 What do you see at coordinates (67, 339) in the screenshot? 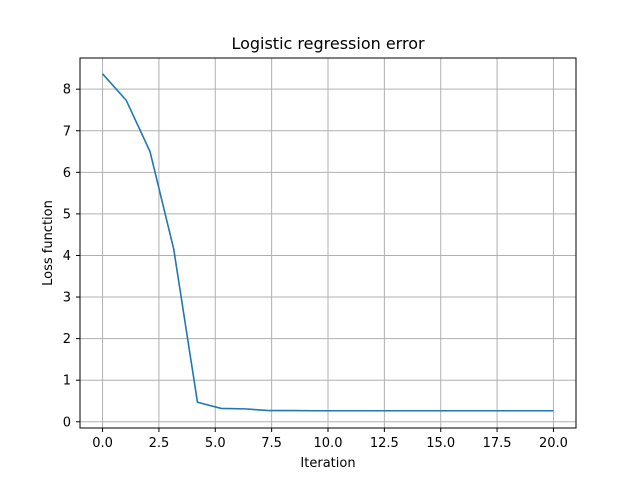
I see `y-tick-label: 2` at bounding box center [67, 339].